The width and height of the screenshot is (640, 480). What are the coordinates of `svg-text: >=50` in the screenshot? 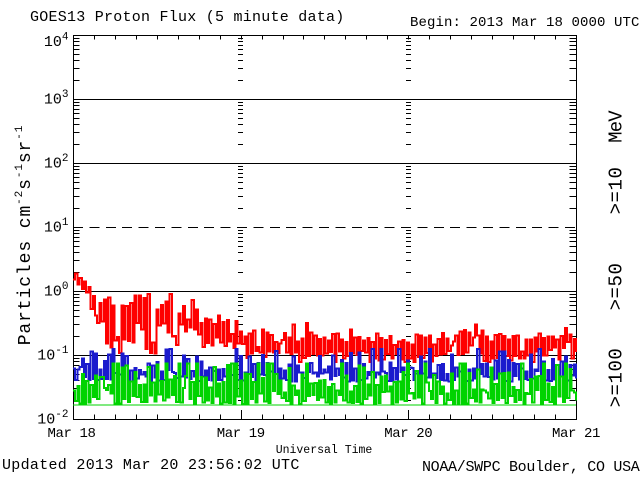 It's located at (617, 287).